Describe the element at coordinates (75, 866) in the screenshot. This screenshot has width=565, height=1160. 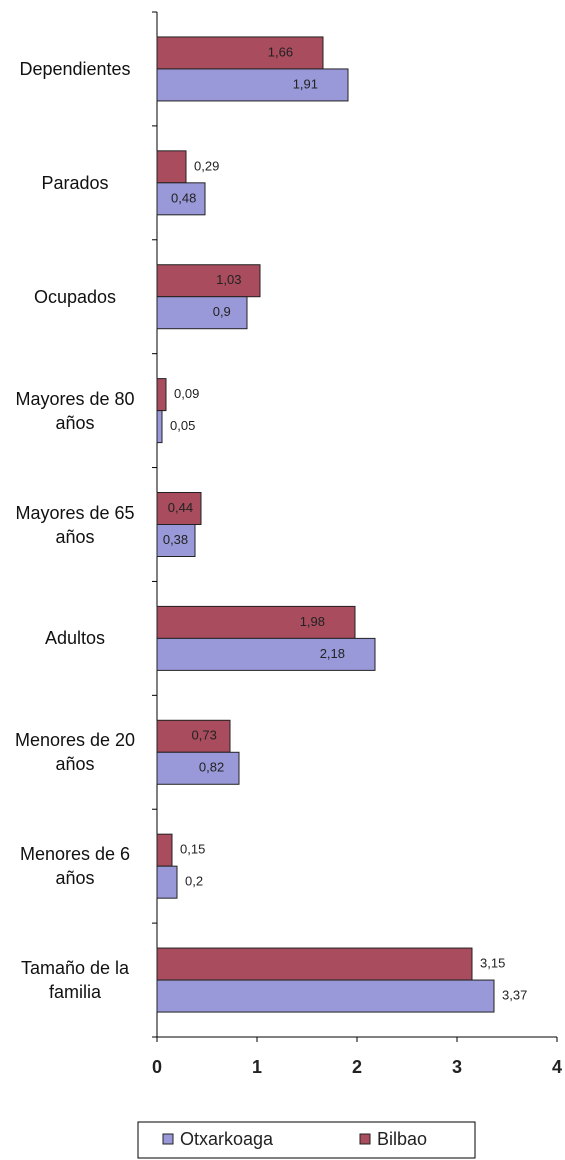
I see `category-label: Menores de 6 años` at that location.